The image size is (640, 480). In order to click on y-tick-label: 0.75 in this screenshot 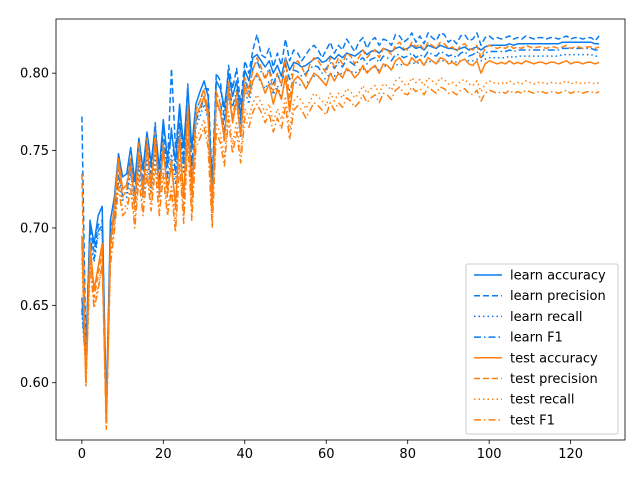, I will do `click(34, 151)`.